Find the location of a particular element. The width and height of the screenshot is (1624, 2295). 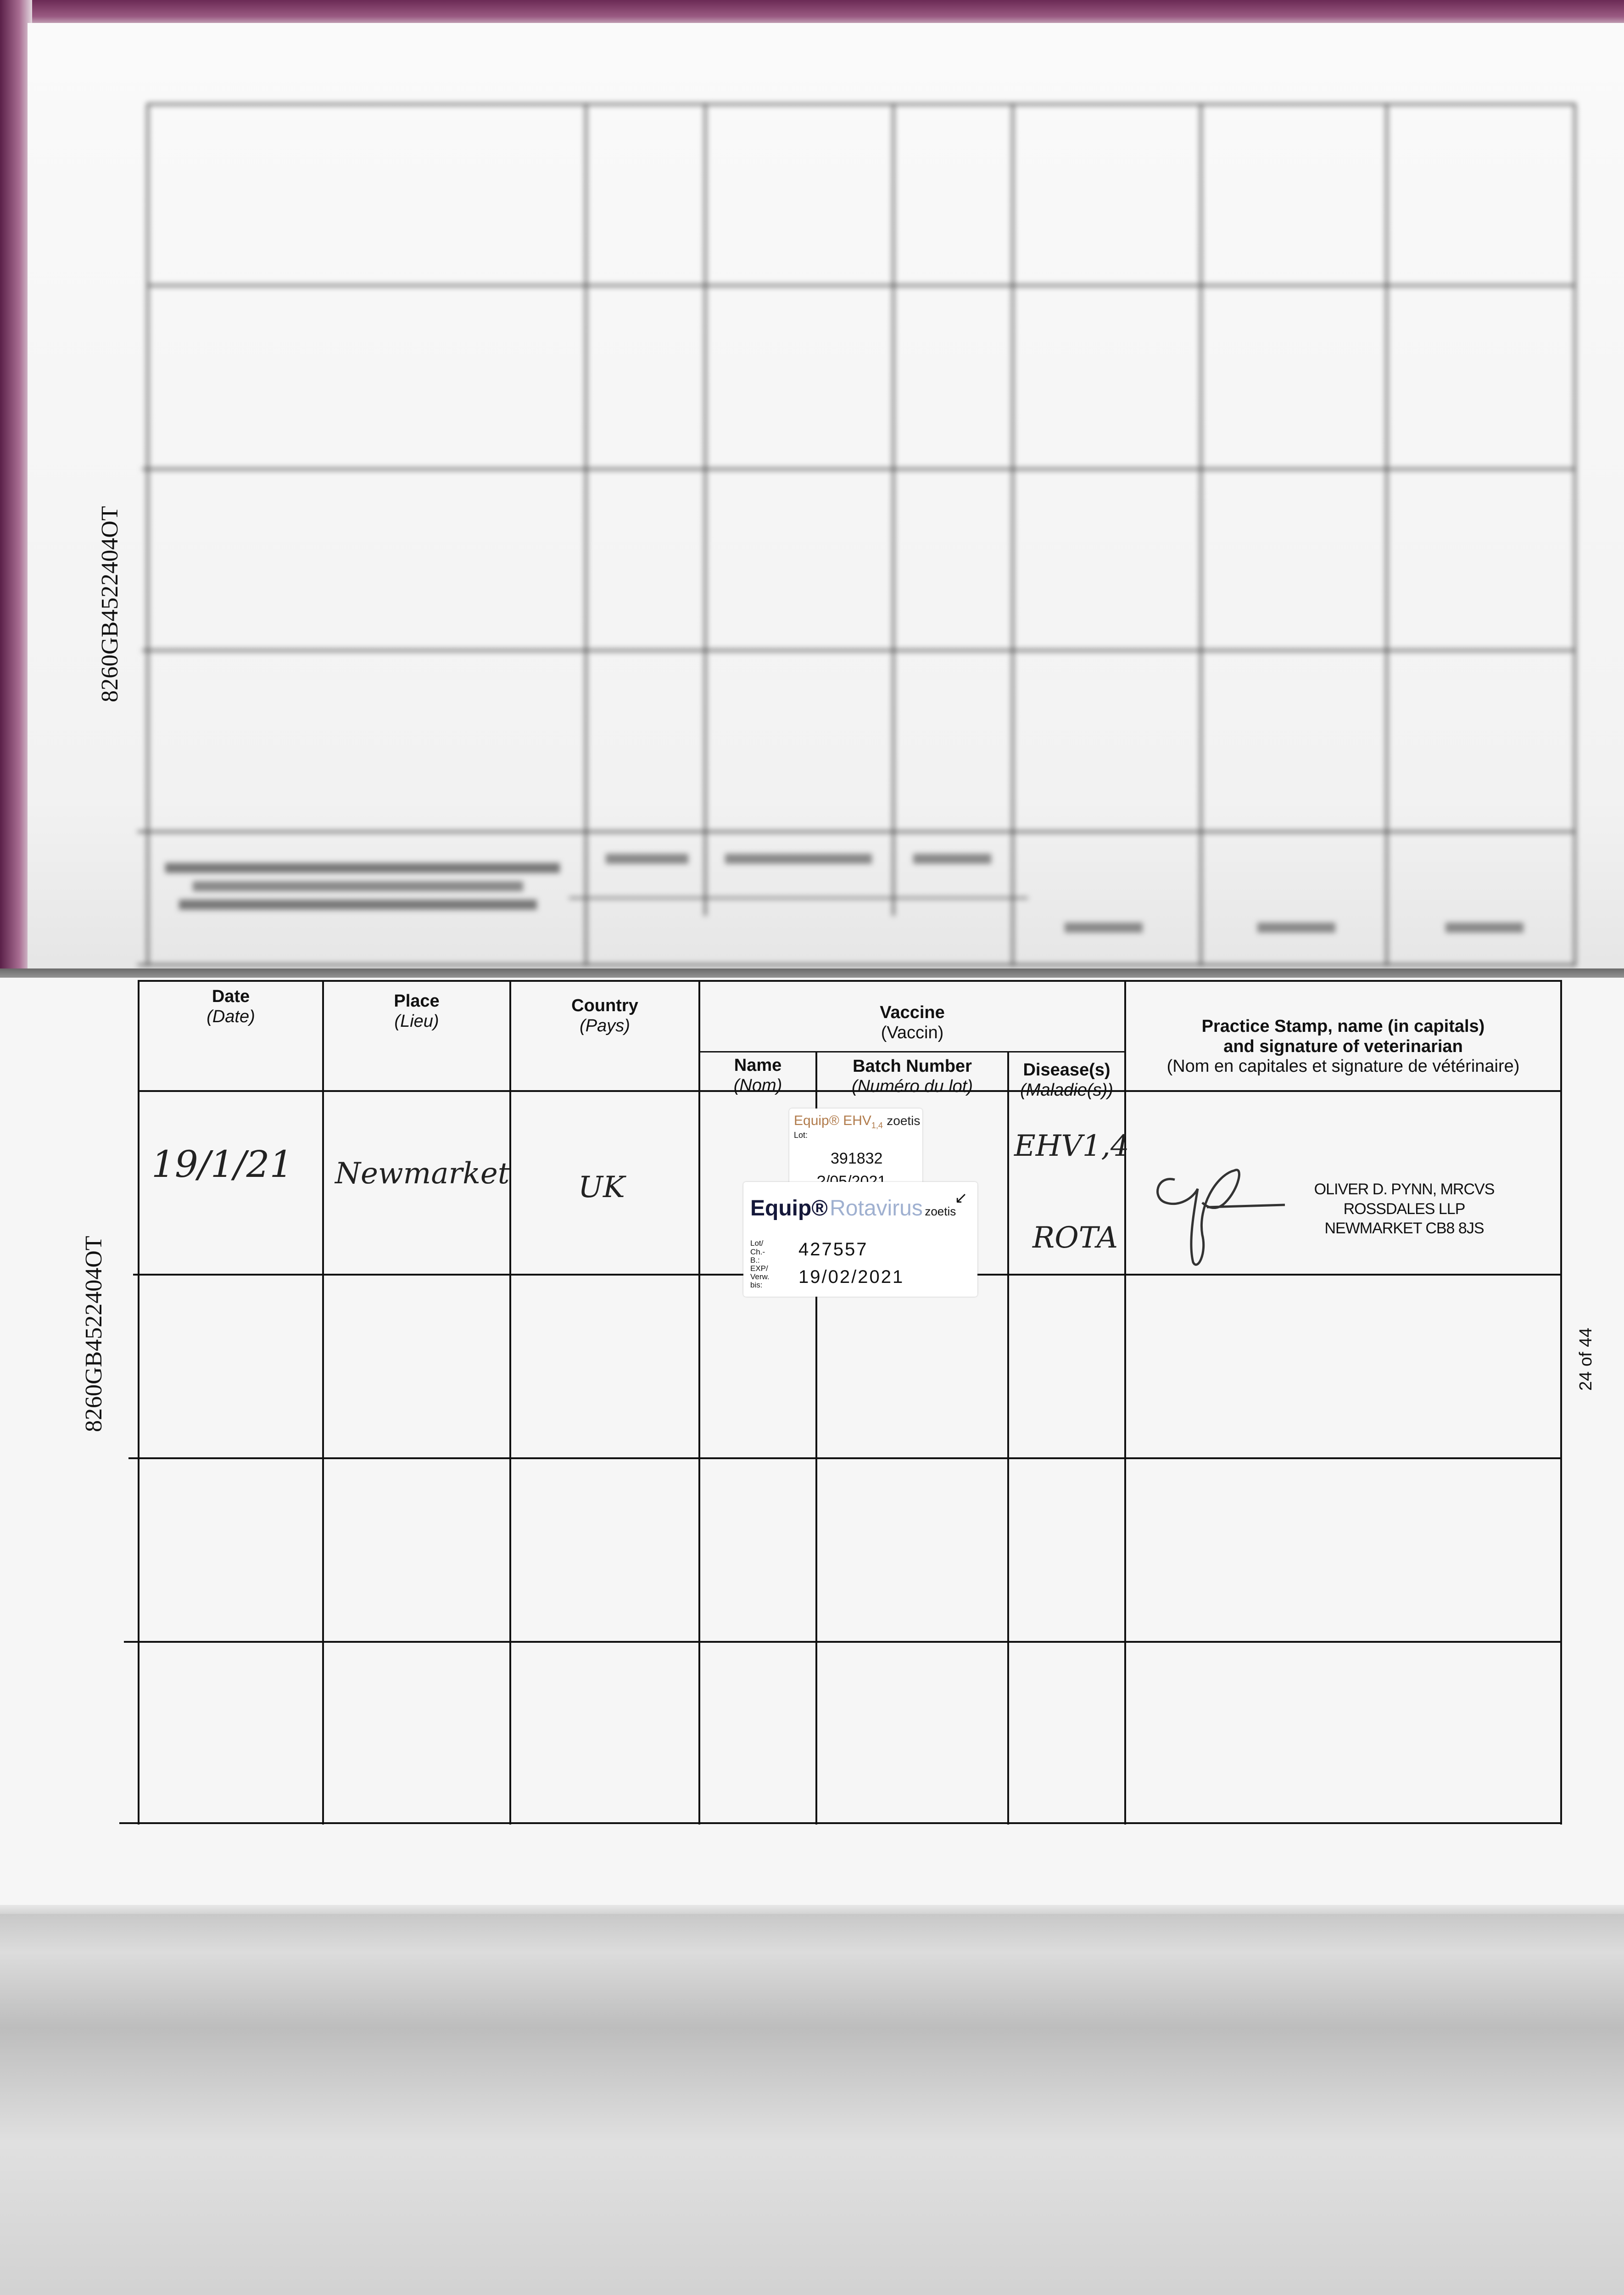

country-value: UK is located at coordinates (601, 1187).